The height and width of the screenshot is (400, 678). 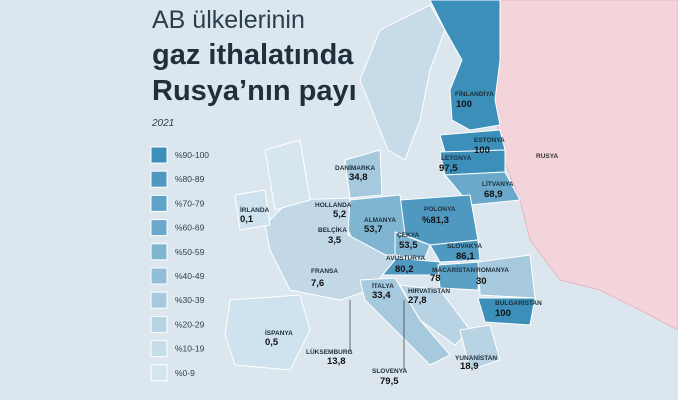 I want to click on country-name: RUSYA, so click(x=547, y=156).